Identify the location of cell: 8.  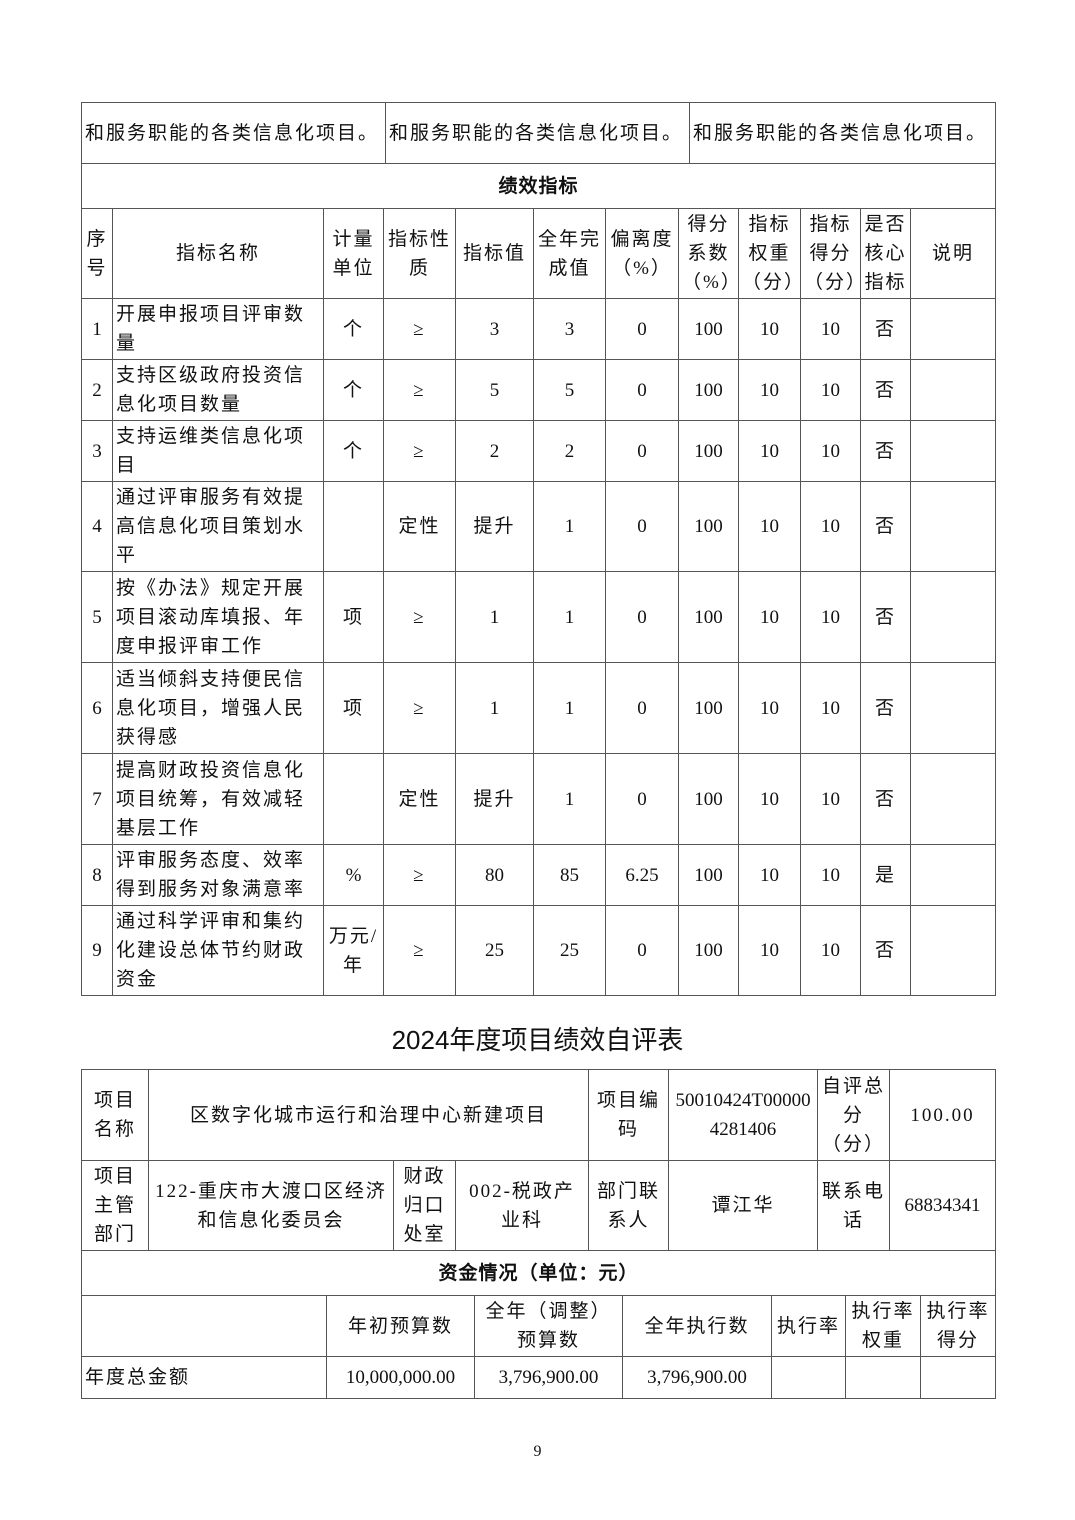
(97, 875).